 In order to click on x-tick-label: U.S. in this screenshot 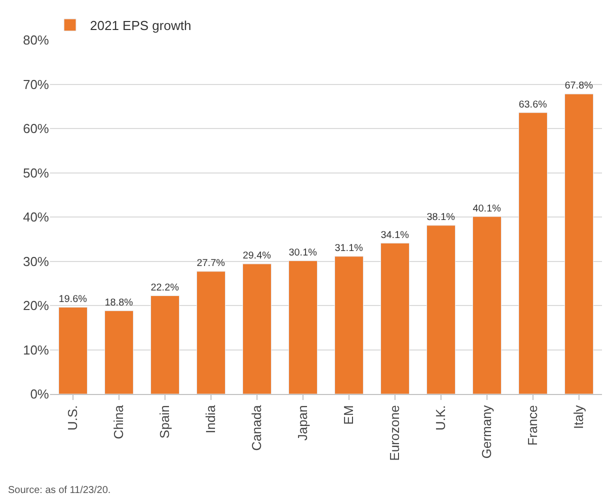, I will do `click(72, 417)`.